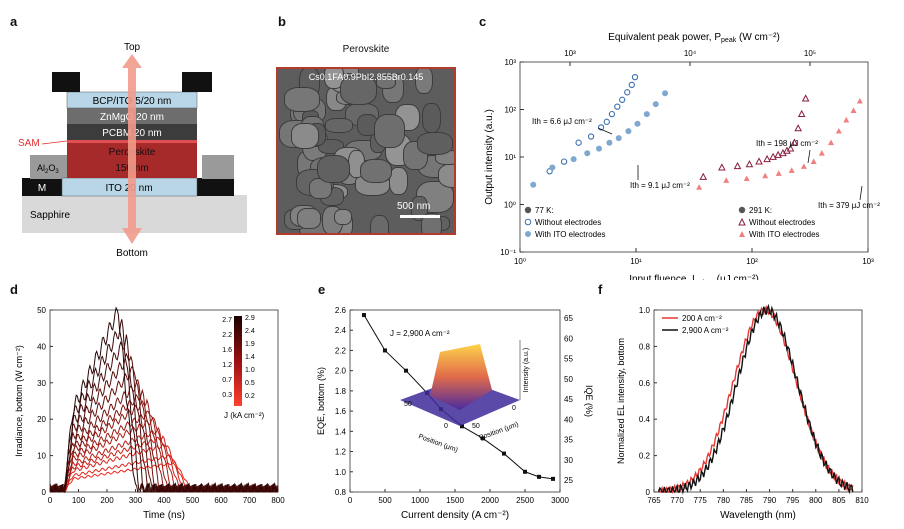  I want to click on x-tick-label: 500, so click(385, 500).